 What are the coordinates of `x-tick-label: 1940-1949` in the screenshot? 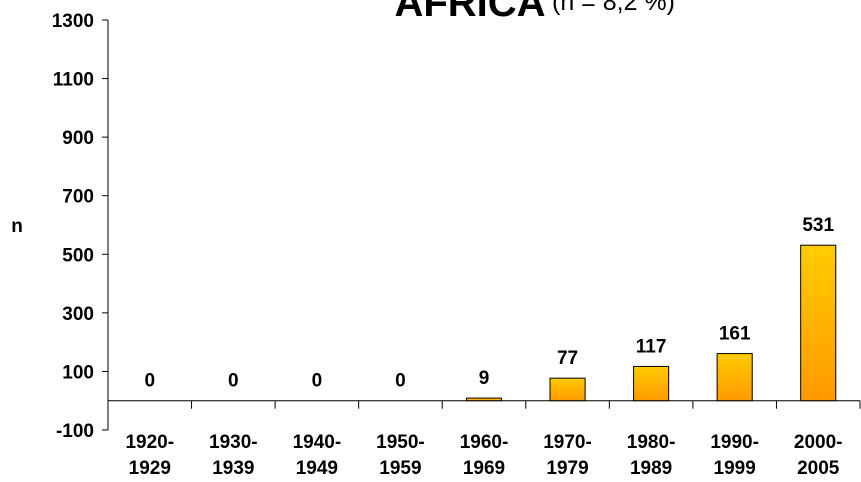 It's located at (317, 455).